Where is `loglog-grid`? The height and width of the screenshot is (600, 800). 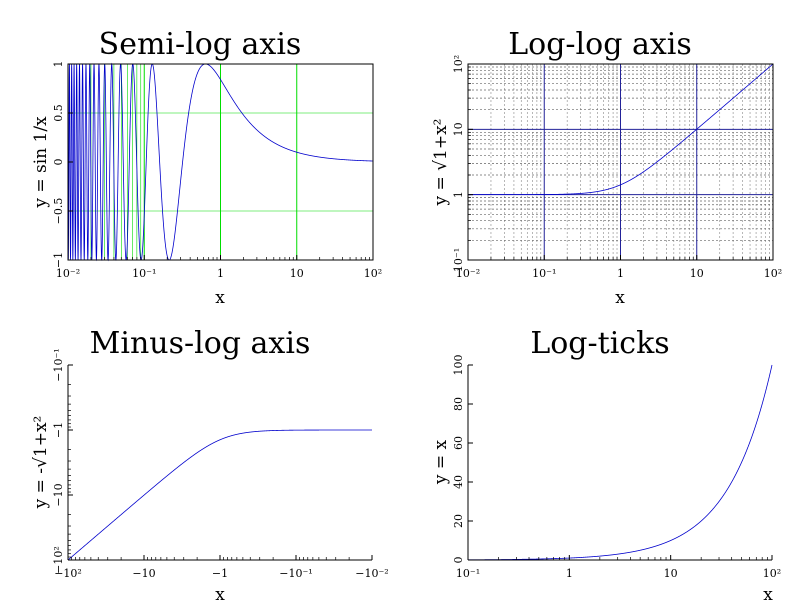 loglog-grid is located at coordinates (620, 162).